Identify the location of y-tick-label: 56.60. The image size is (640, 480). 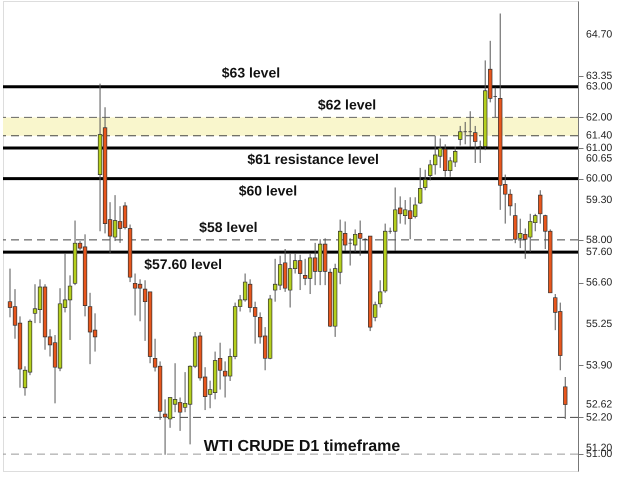
(599, 282).